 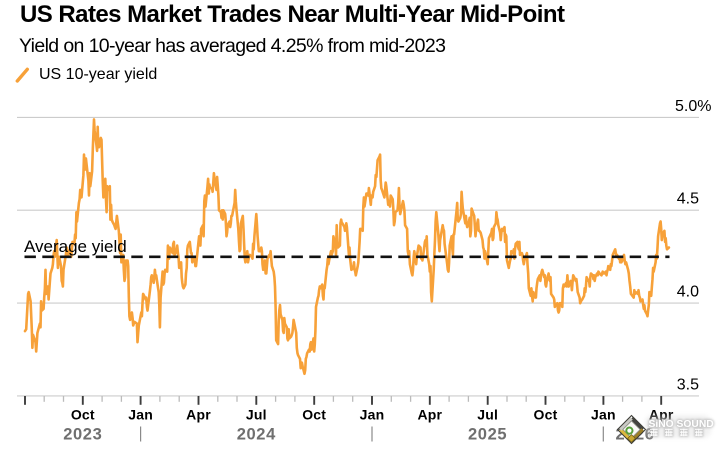 What do you see at coordinates (688, 292) in the screenshot?
I see `svg-text: 4.0` at bounding box center [688, 292].